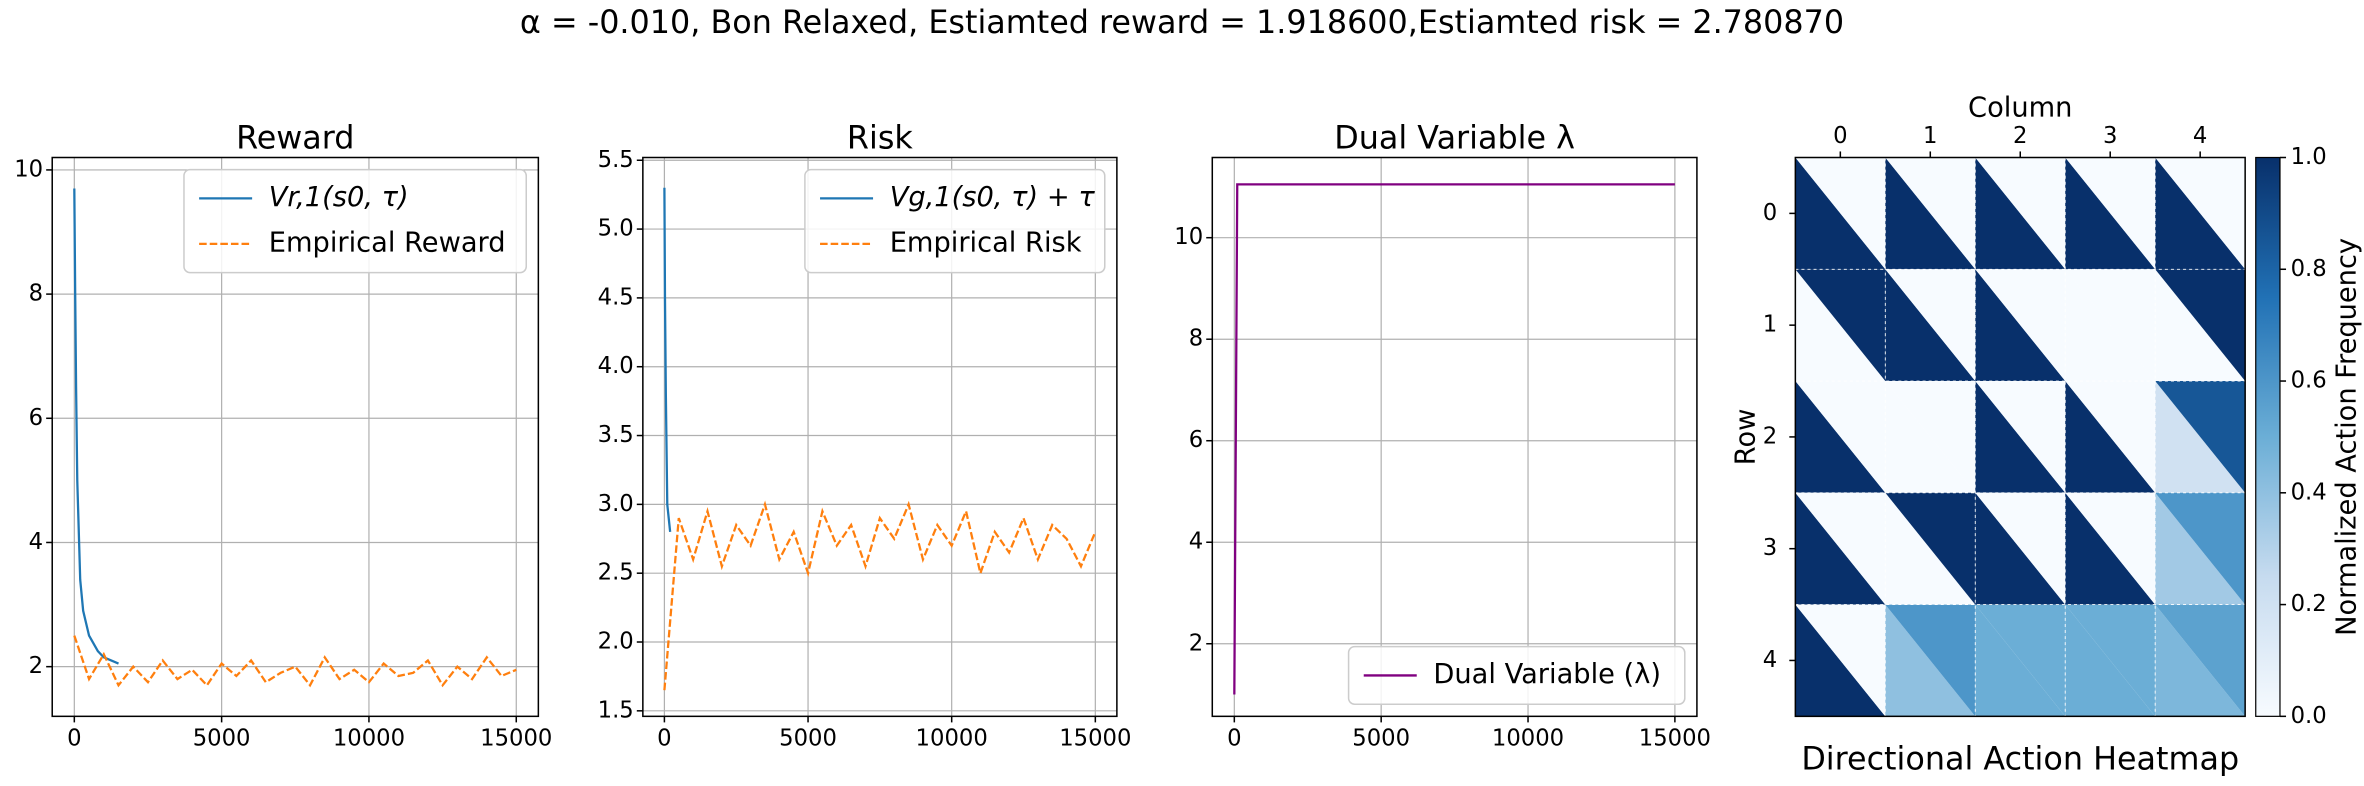 This screenshot has width=2364, height=786. What do you see at coordinates (1770, 325) in the screenshot?
I see `y-tick-label: 1` at bounding box center [1770, 325].